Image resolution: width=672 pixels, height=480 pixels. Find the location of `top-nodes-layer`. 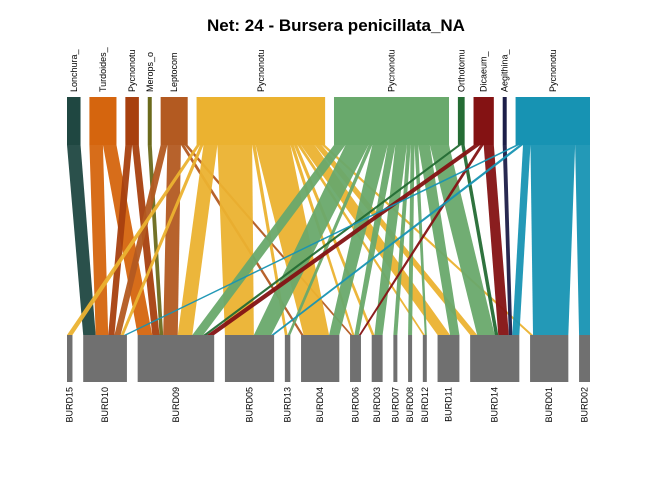

top-nodes-layer is located at coordinates (328, 121).